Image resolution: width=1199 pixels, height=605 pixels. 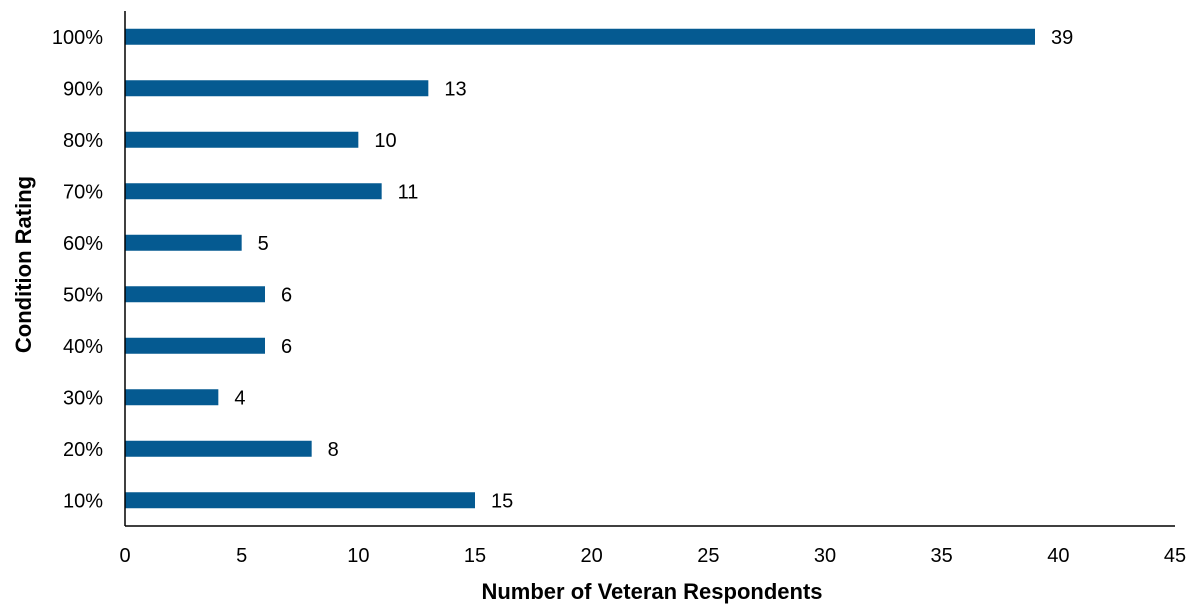 What do you see at coordinates (263, 244) in the screenshot?
I see `data-label-60pct: 5` at bounding box center [263, 244].